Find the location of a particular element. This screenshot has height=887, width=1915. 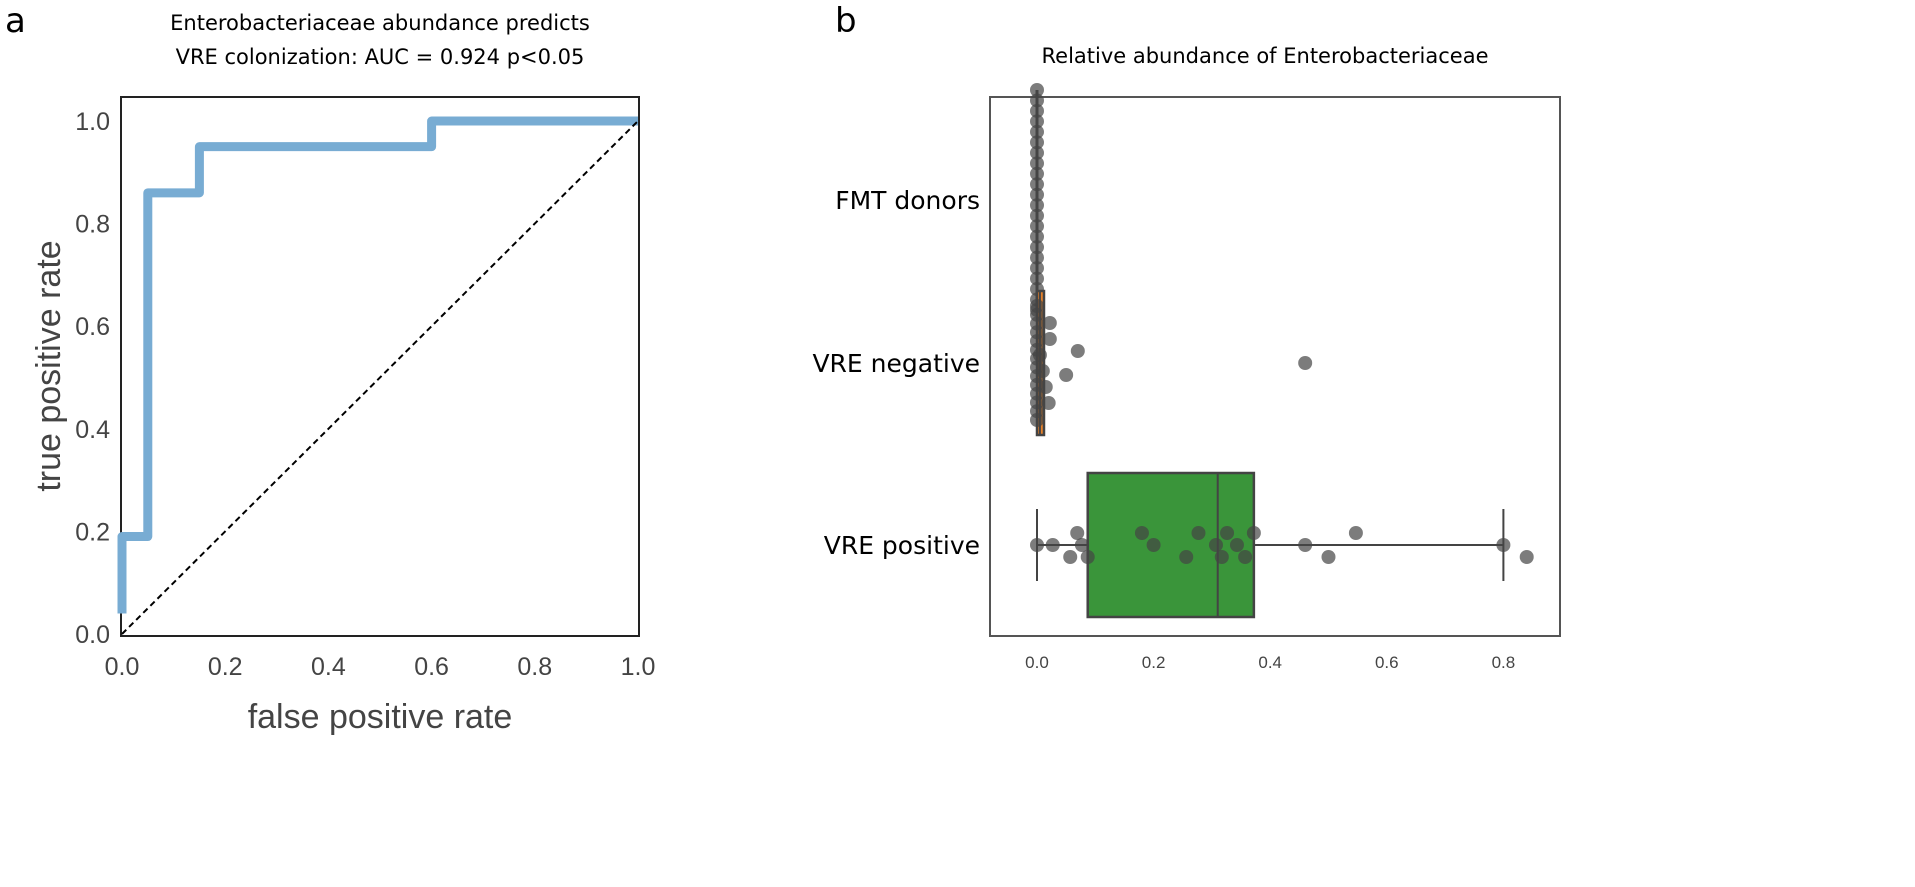

roc-xtick-label: 0.4 is located at coordinates (328, 667).